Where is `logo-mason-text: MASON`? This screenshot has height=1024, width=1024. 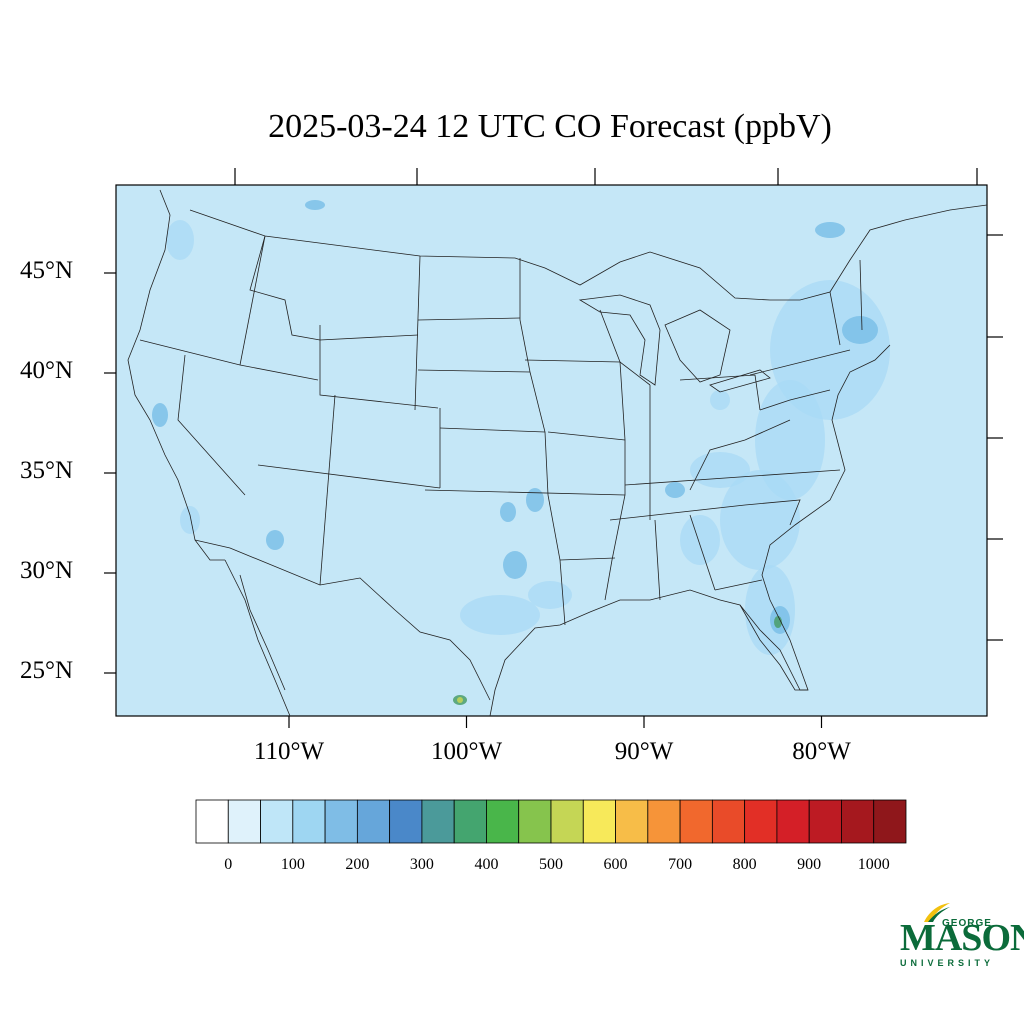
logo-mason-text: MASON is located at coordinates (962, 938).